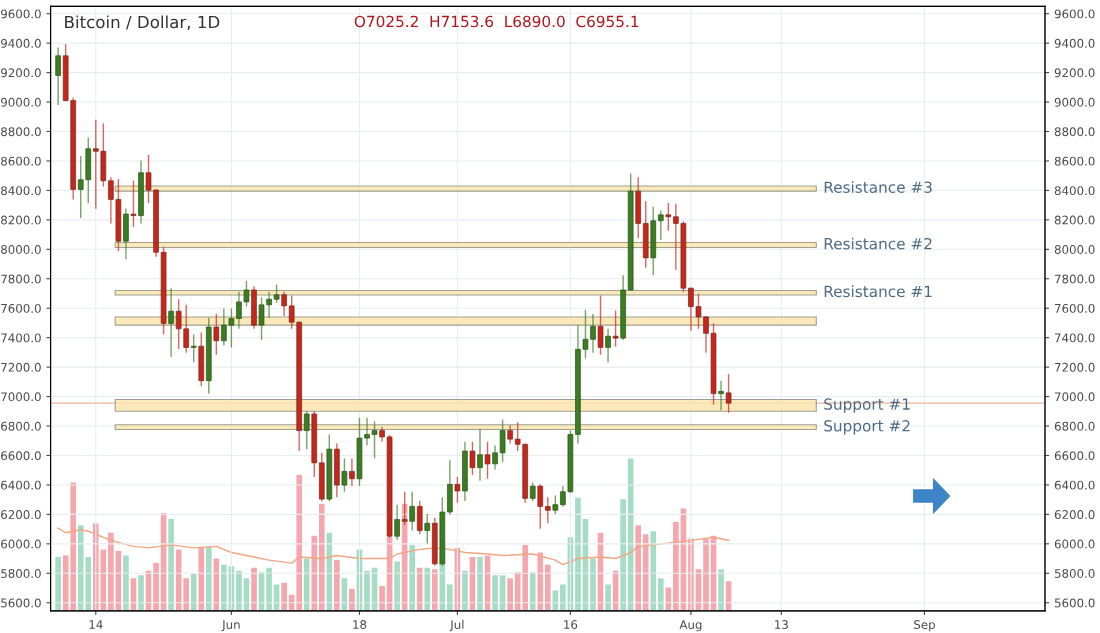 The image size is (1100, 633). Describe the element at coordinates (1074, 249) in the screenshot. I see `y2-tick-label: 8000.0` at that location.